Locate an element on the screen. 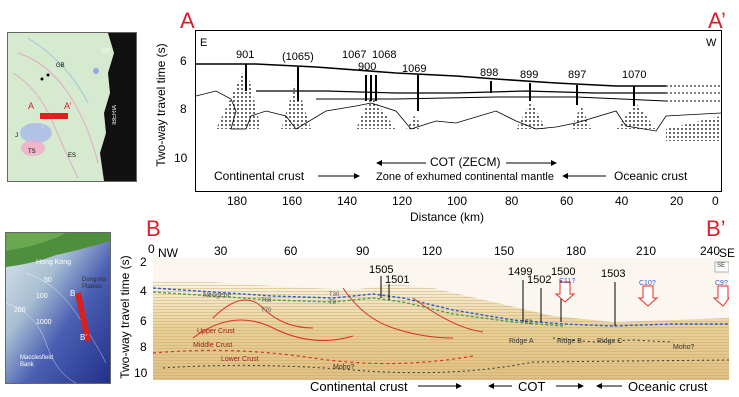  map-label-a-prime: A’ is located at coordinates (68, 106).